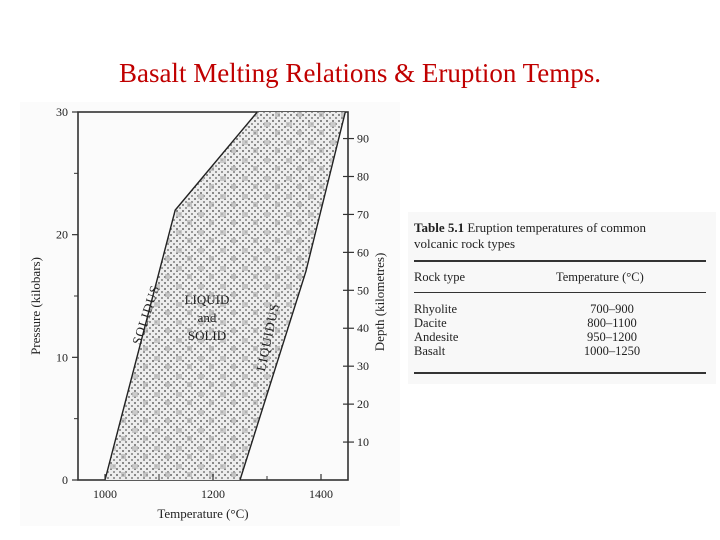 The height and width of the screenshot is (540, 720). I want to click on header-temperature: Temperature (°C), so click(600, 277).